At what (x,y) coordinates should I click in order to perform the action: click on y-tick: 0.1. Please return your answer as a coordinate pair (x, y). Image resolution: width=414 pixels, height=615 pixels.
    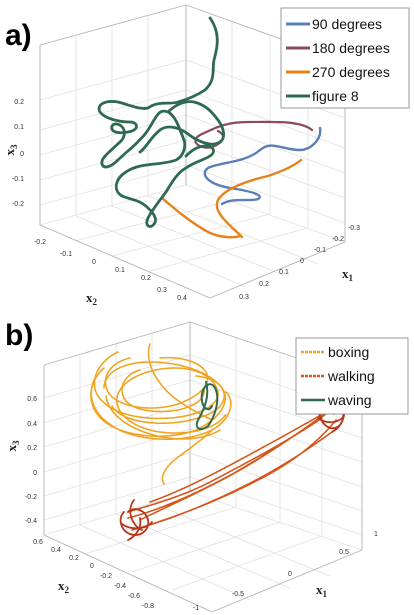
    Looking at the image, I should click on (120, 270).